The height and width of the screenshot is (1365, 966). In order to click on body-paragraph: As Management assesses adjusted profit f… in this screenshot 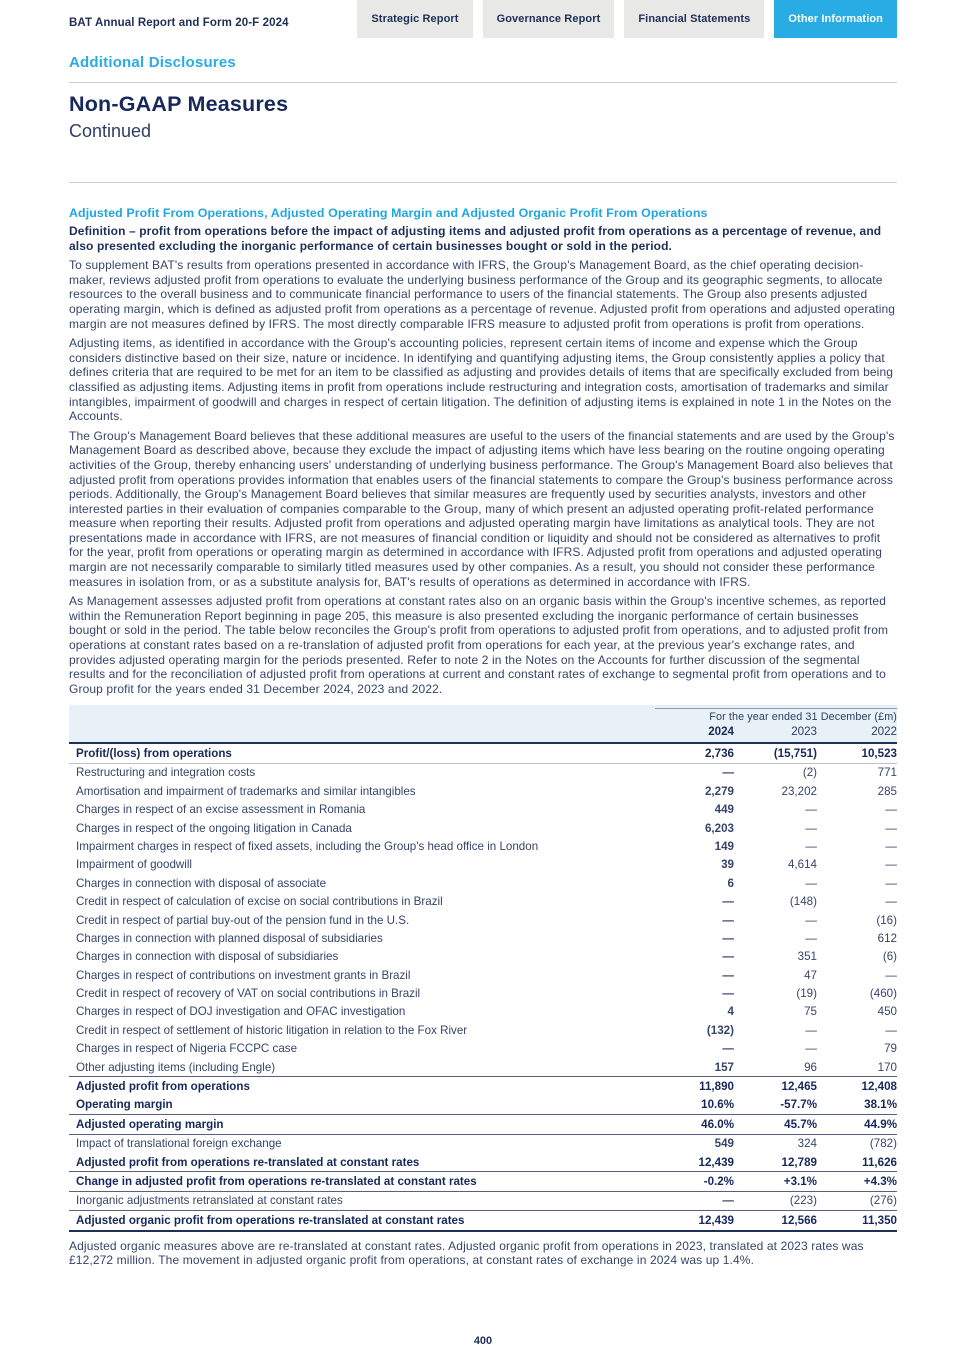, I will do `click(479, 645)`.